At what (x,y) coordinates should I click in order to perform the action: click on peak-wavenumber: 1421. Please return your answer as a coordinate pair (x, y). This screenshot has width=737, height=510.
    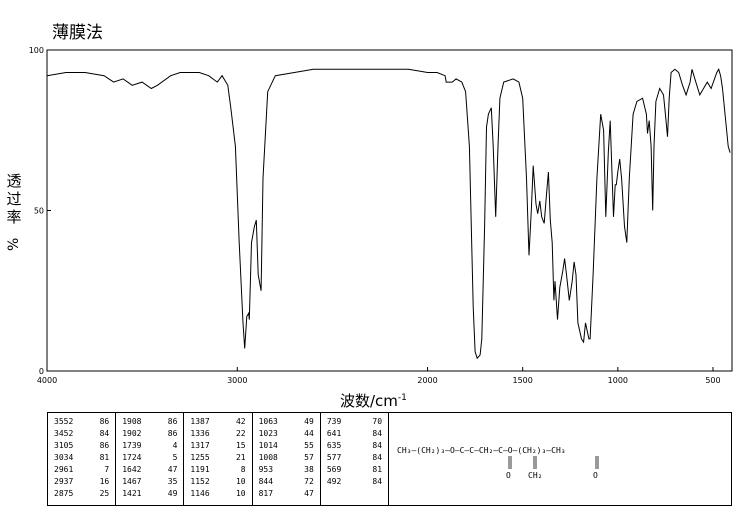
    Looking at the image, I should click on (132, 493).